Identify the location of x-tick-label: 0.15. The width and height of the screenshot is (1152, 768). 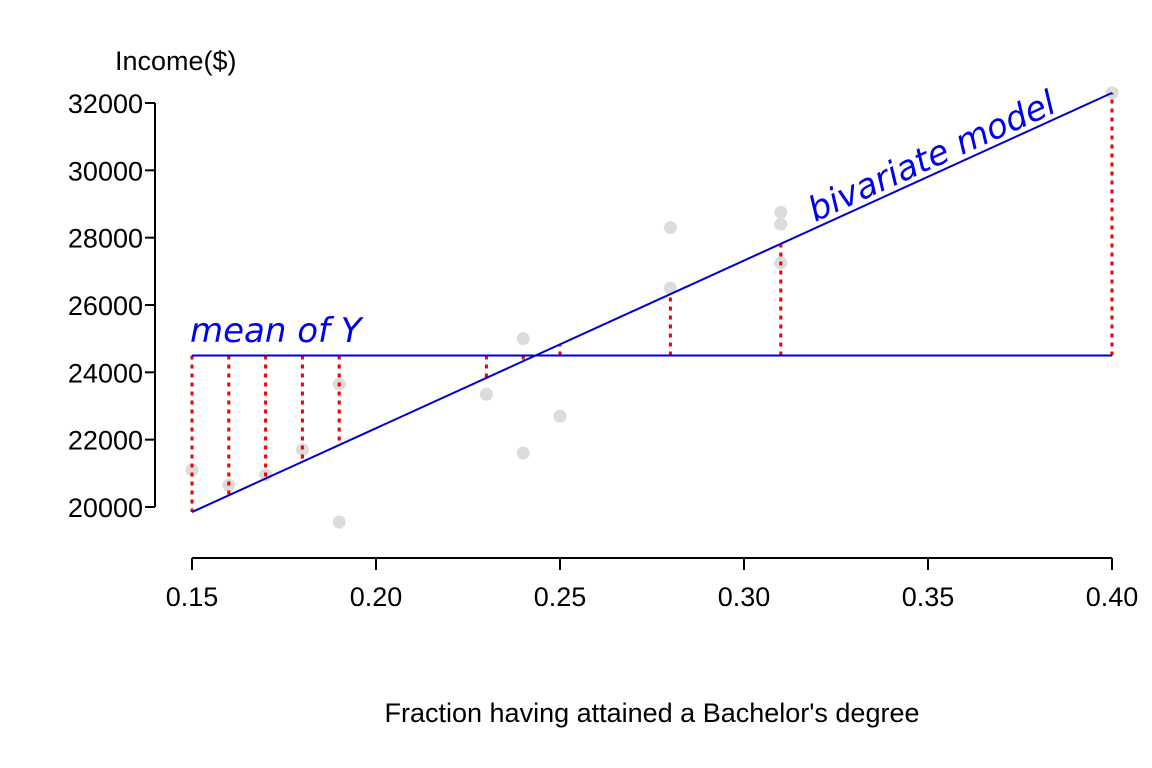
(192, 597).